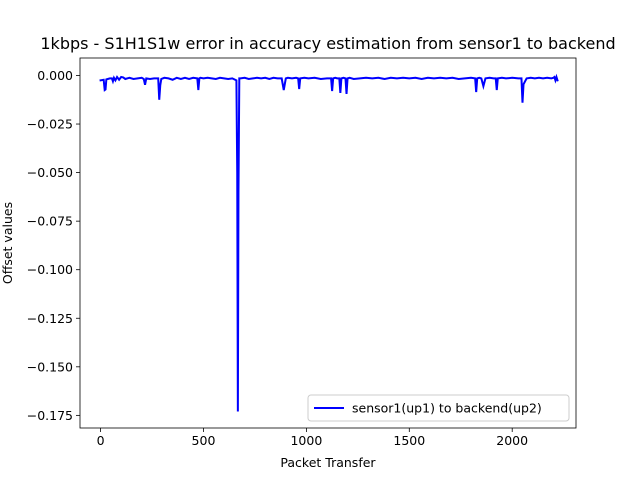 Image resolution: width=640 pixels, height=480 pixels. What do you see at coordinates (328, 462) in the screenshot?
I see `x-axis-label: Packet Transfer` at bounding box center [328, 462].